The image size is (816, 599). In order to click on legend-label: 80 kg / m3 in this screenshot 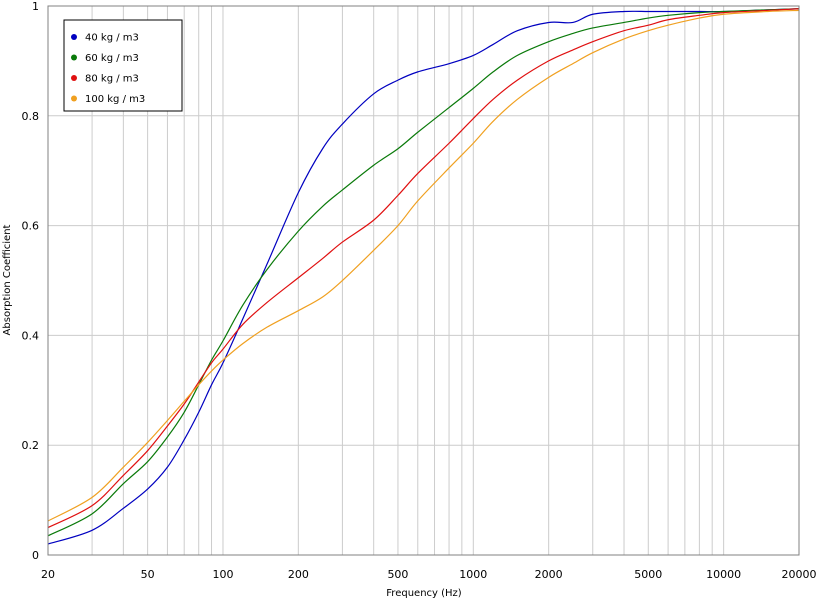, I will do `click(112, 79)`.